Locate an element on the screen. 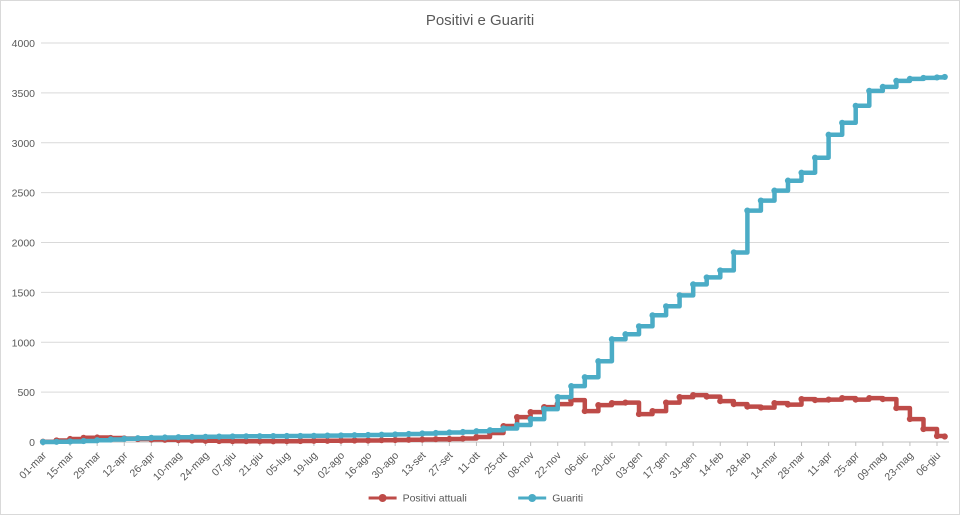  legend-item-positivi-attuali: Positivi attuali is located at coordinates (417, 499).